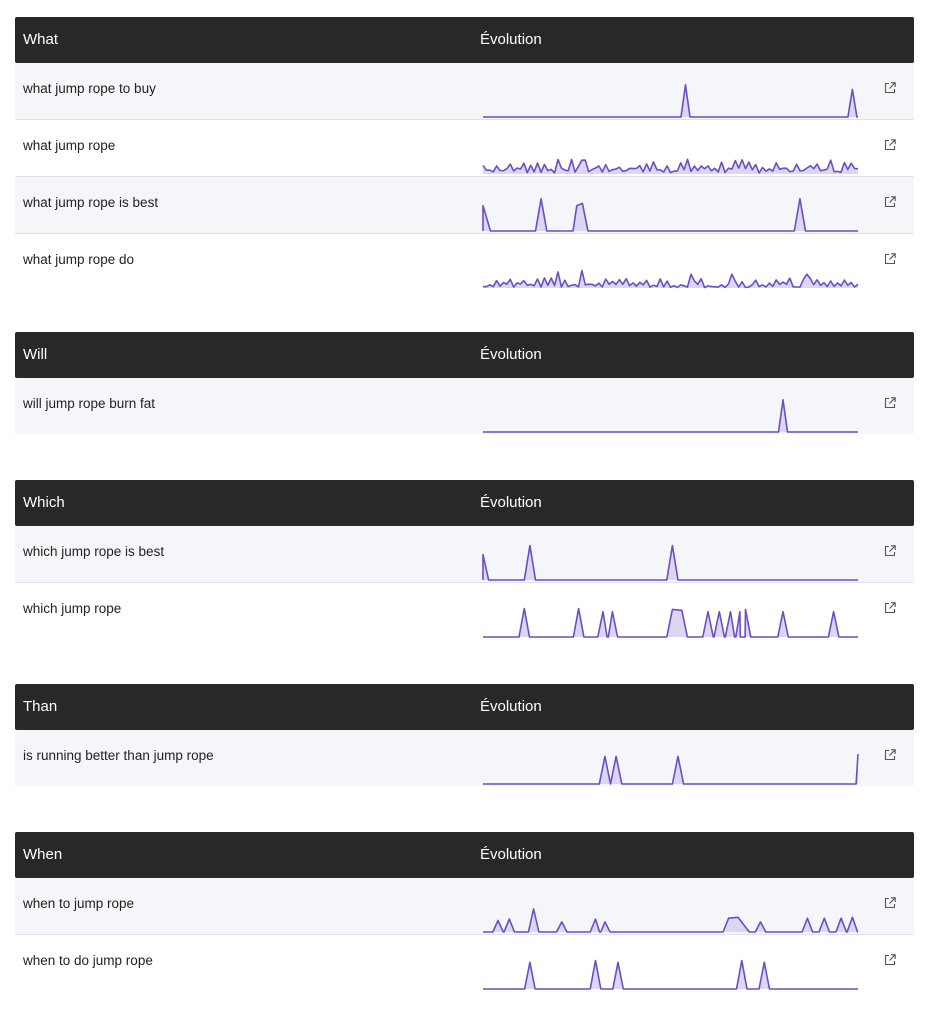  What do you see at coordinates (89, 88) in the screenshot?
I see `keyword-label: what jump rope to buy` at bounding box center [89, 88].